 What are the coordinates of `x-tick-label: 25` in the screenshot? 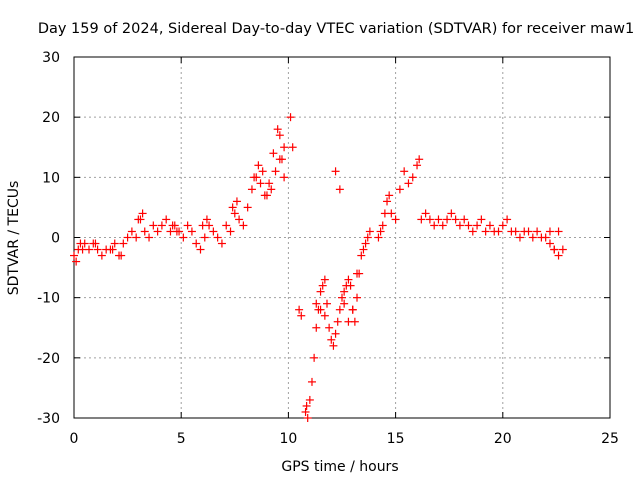 It's located at (610, 439).